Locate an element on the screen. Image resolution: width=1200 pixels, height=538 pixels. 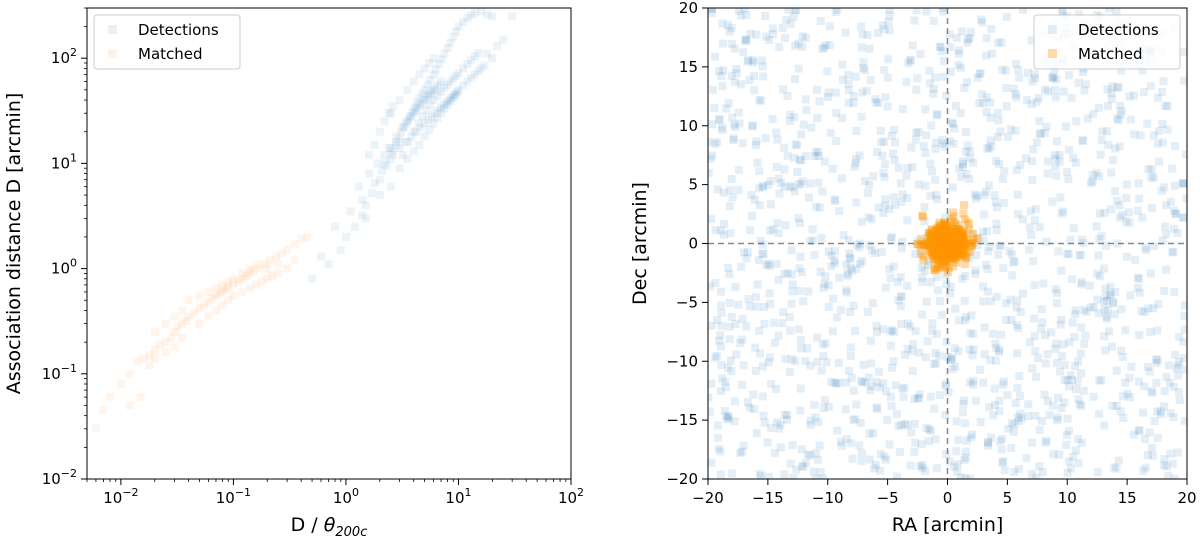
left-y-tick-label-4: 102 is located at coordinates (64, 56).